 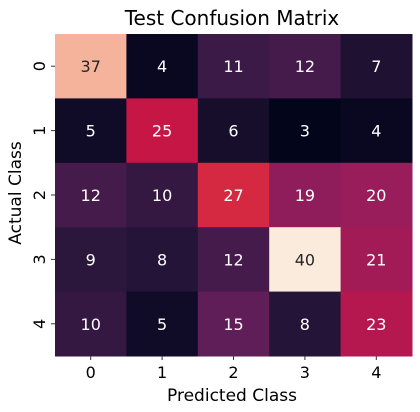 What do you see at coordinates (16, 193) in the screenshot?
I see `y-axis-title: Actual Class` at bounding box center [16, 193].